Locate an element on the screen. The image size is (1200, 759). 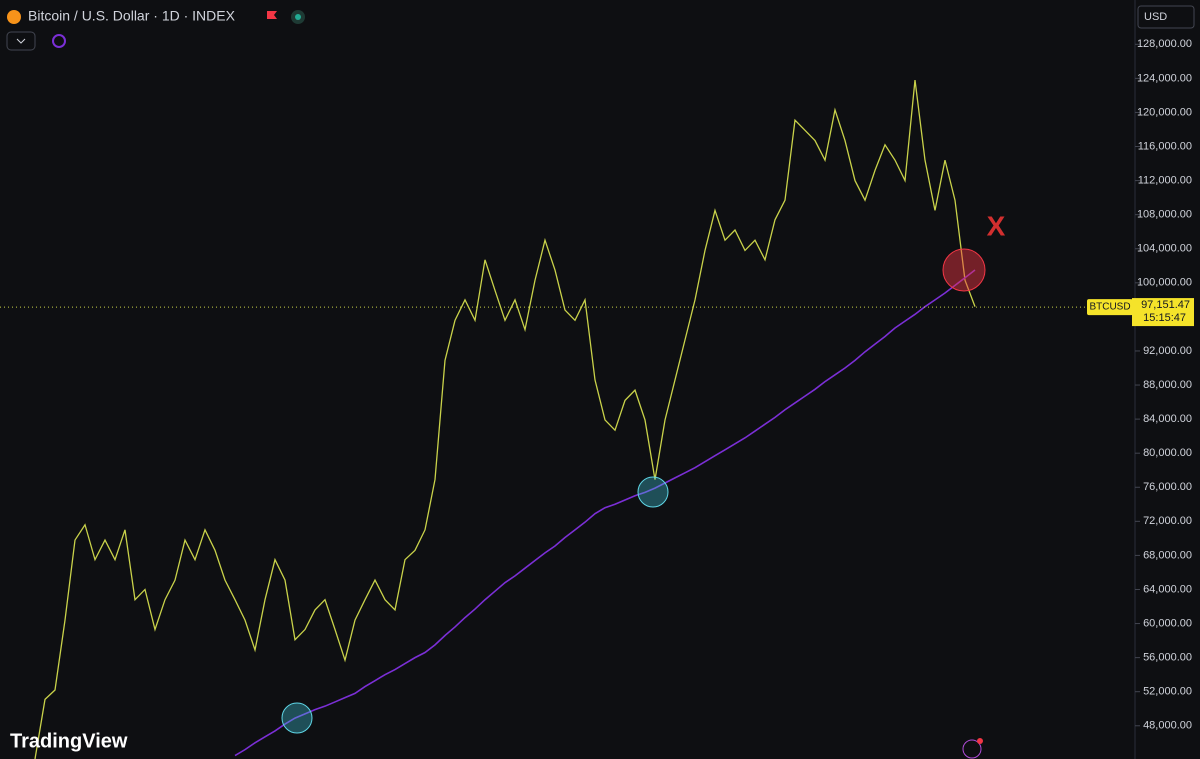
sync-icon is located at coordinates (59, 41).